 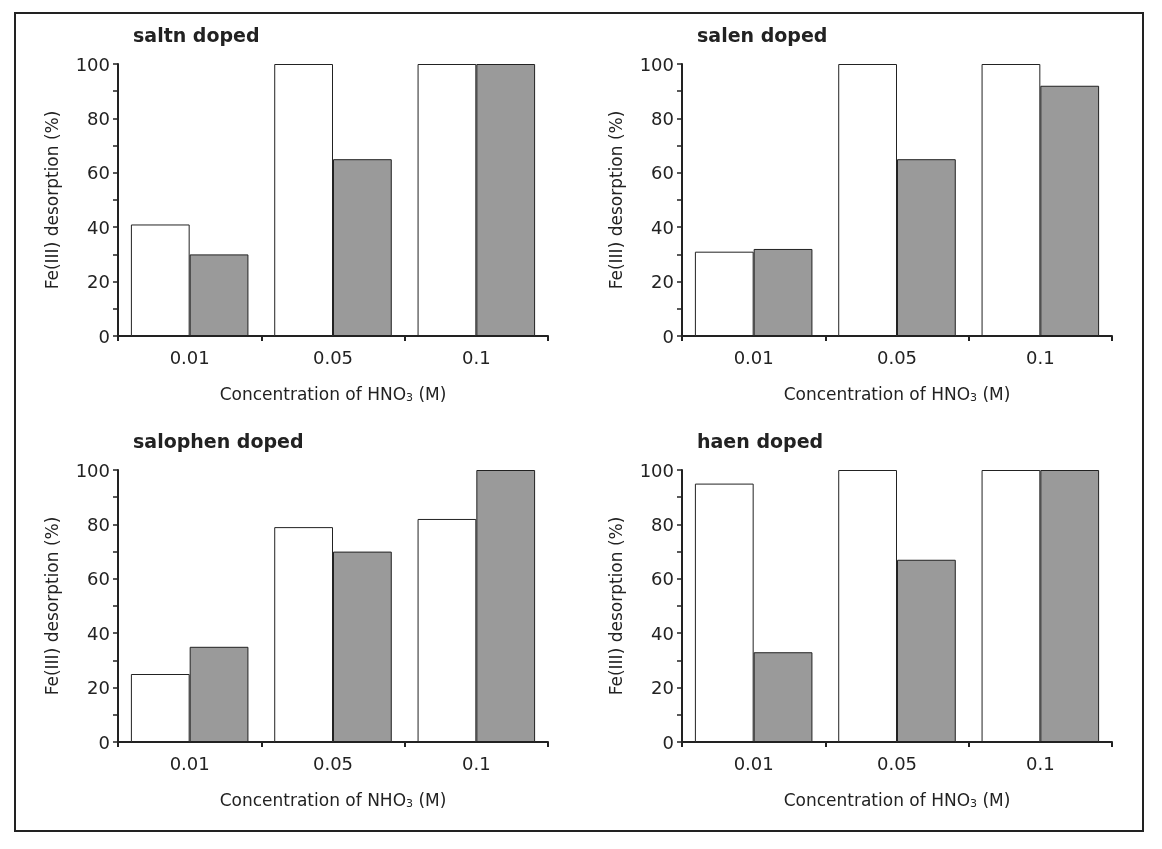 I want to click on chart-title: salen doped, so click(x=762, y=34).